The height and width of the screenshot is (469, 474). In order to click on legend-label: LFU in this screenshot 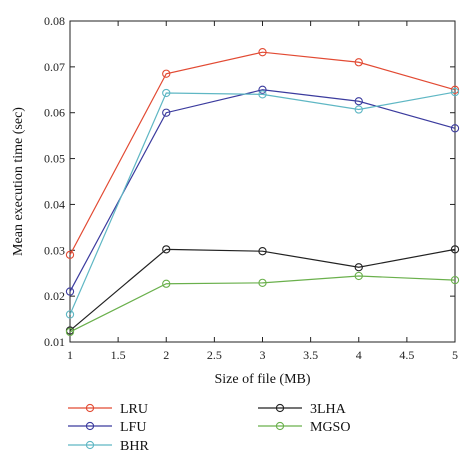, I will do `click(133, 427)`.